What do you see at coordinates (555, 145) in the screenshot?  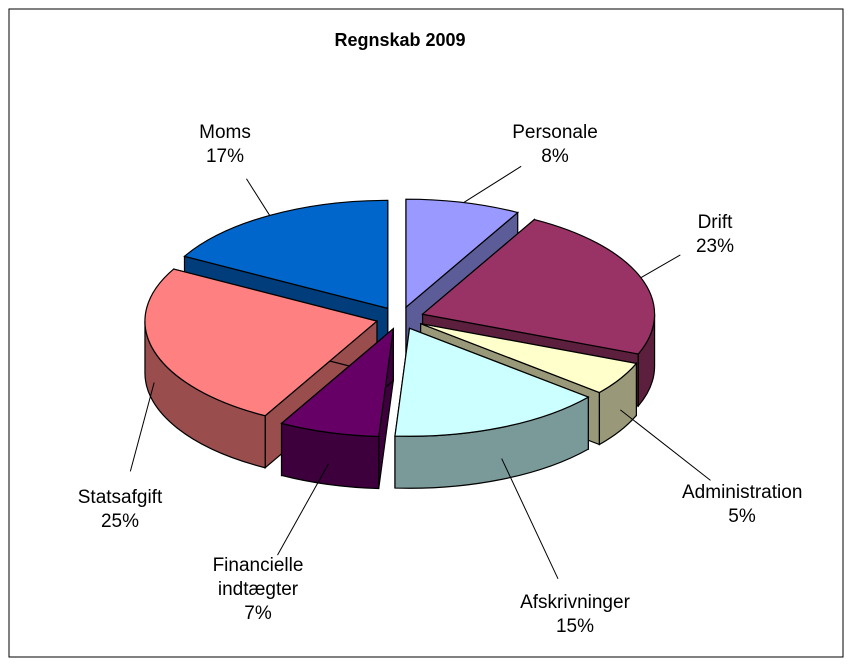 I see `data-label: Personale 8%` at bounding box center [555, 145].